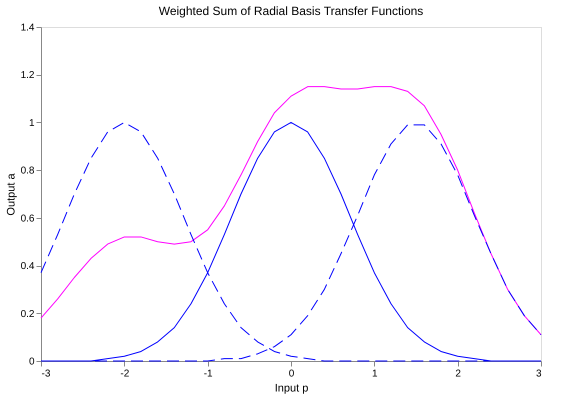  I want to click on chart-title: Weighted Sum of Radial Basis Transfer Functions, so click(291, 11).